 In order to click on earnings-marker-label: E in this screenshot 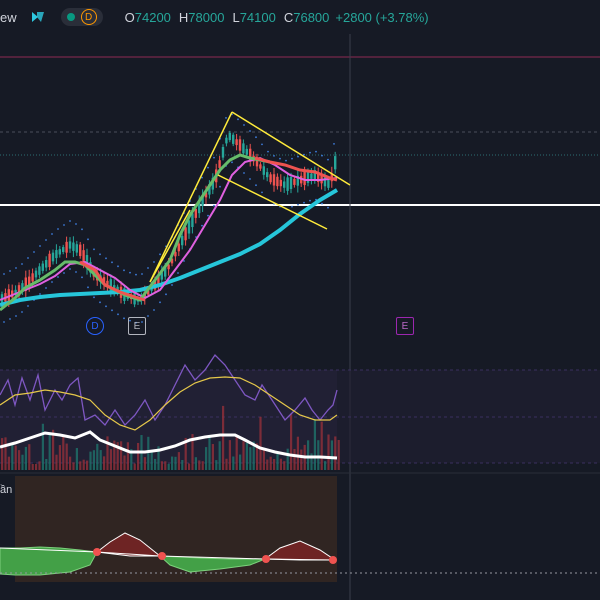, I will do `click(137, 326)`.